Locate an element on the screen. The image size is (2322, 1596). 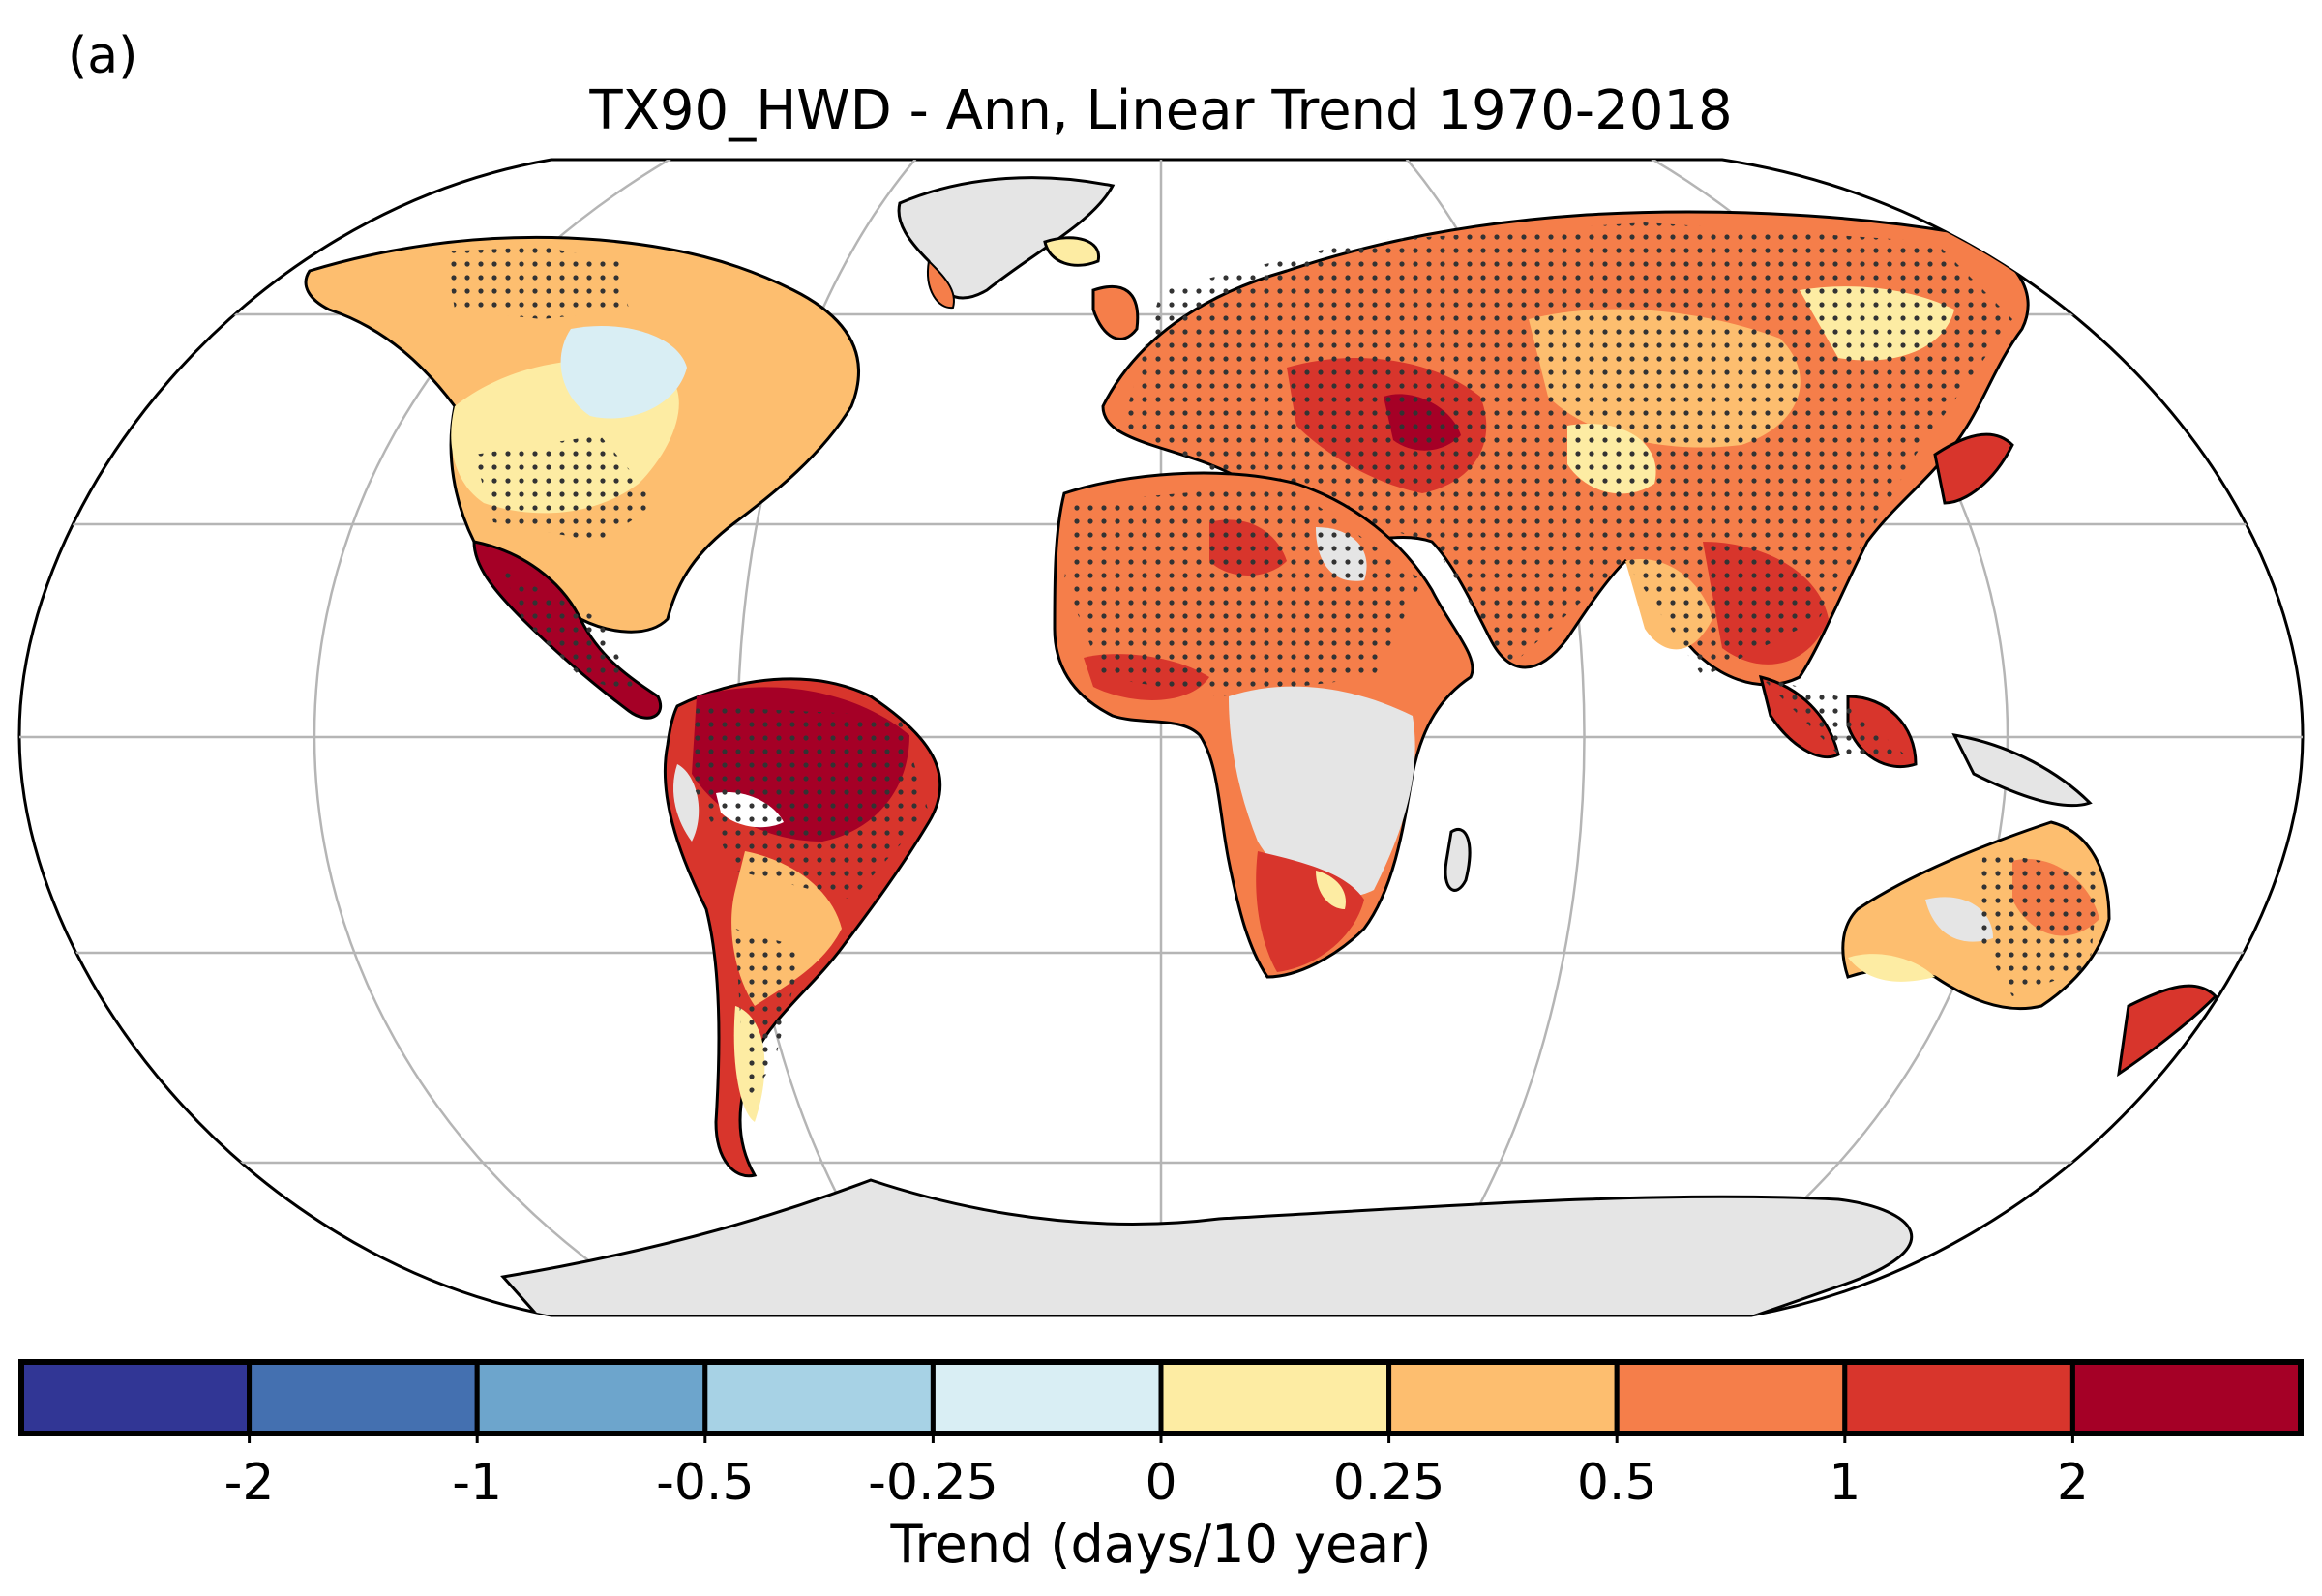
colorbar-tick-label: 2 is located at coordinates (2073, 1483).